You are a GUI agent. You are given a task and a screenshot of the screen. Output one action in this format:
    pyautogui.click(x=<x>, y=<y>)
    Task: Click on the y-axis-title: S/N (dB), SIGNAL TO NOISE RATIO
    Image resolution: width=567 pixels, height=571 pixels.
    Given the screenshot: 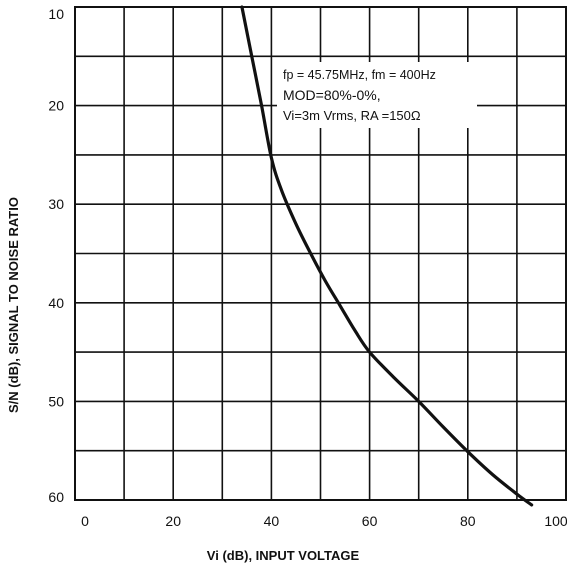 What is the action you would take?
    pyautogui.click(x=13, y=305)
    